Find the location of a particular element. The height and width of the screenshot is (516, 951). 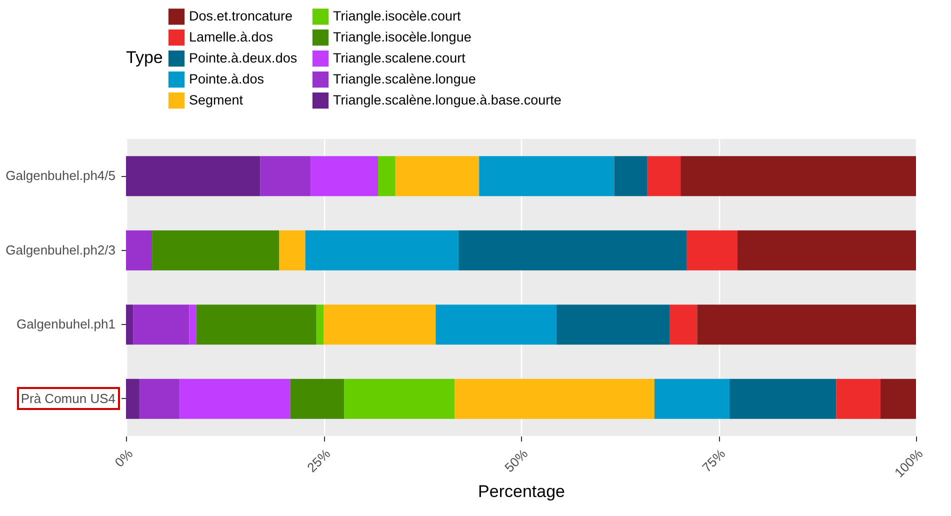

legend-label: Triangle.isocèle.longue is located at coordinates (402, 37).